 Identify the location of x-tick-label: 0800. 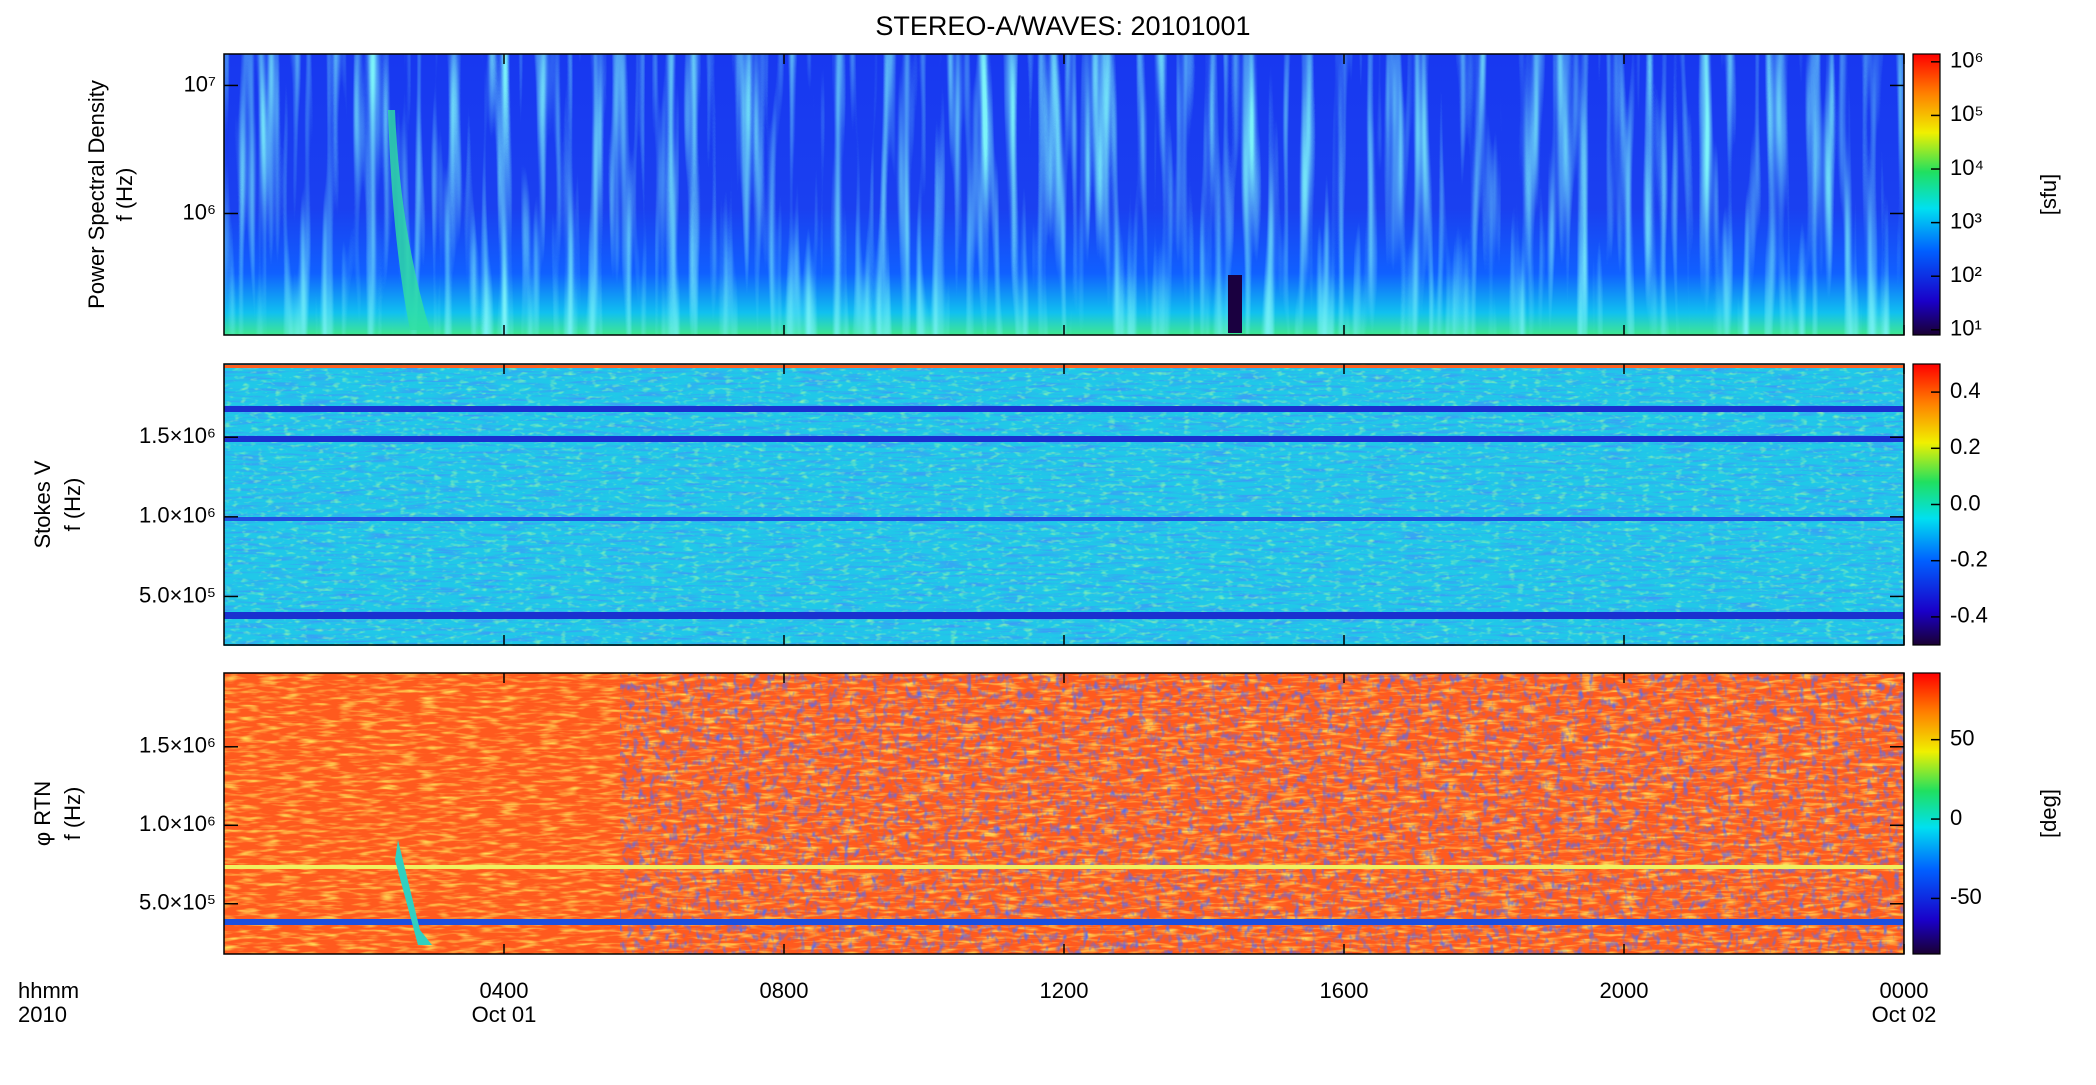
(784, 990).